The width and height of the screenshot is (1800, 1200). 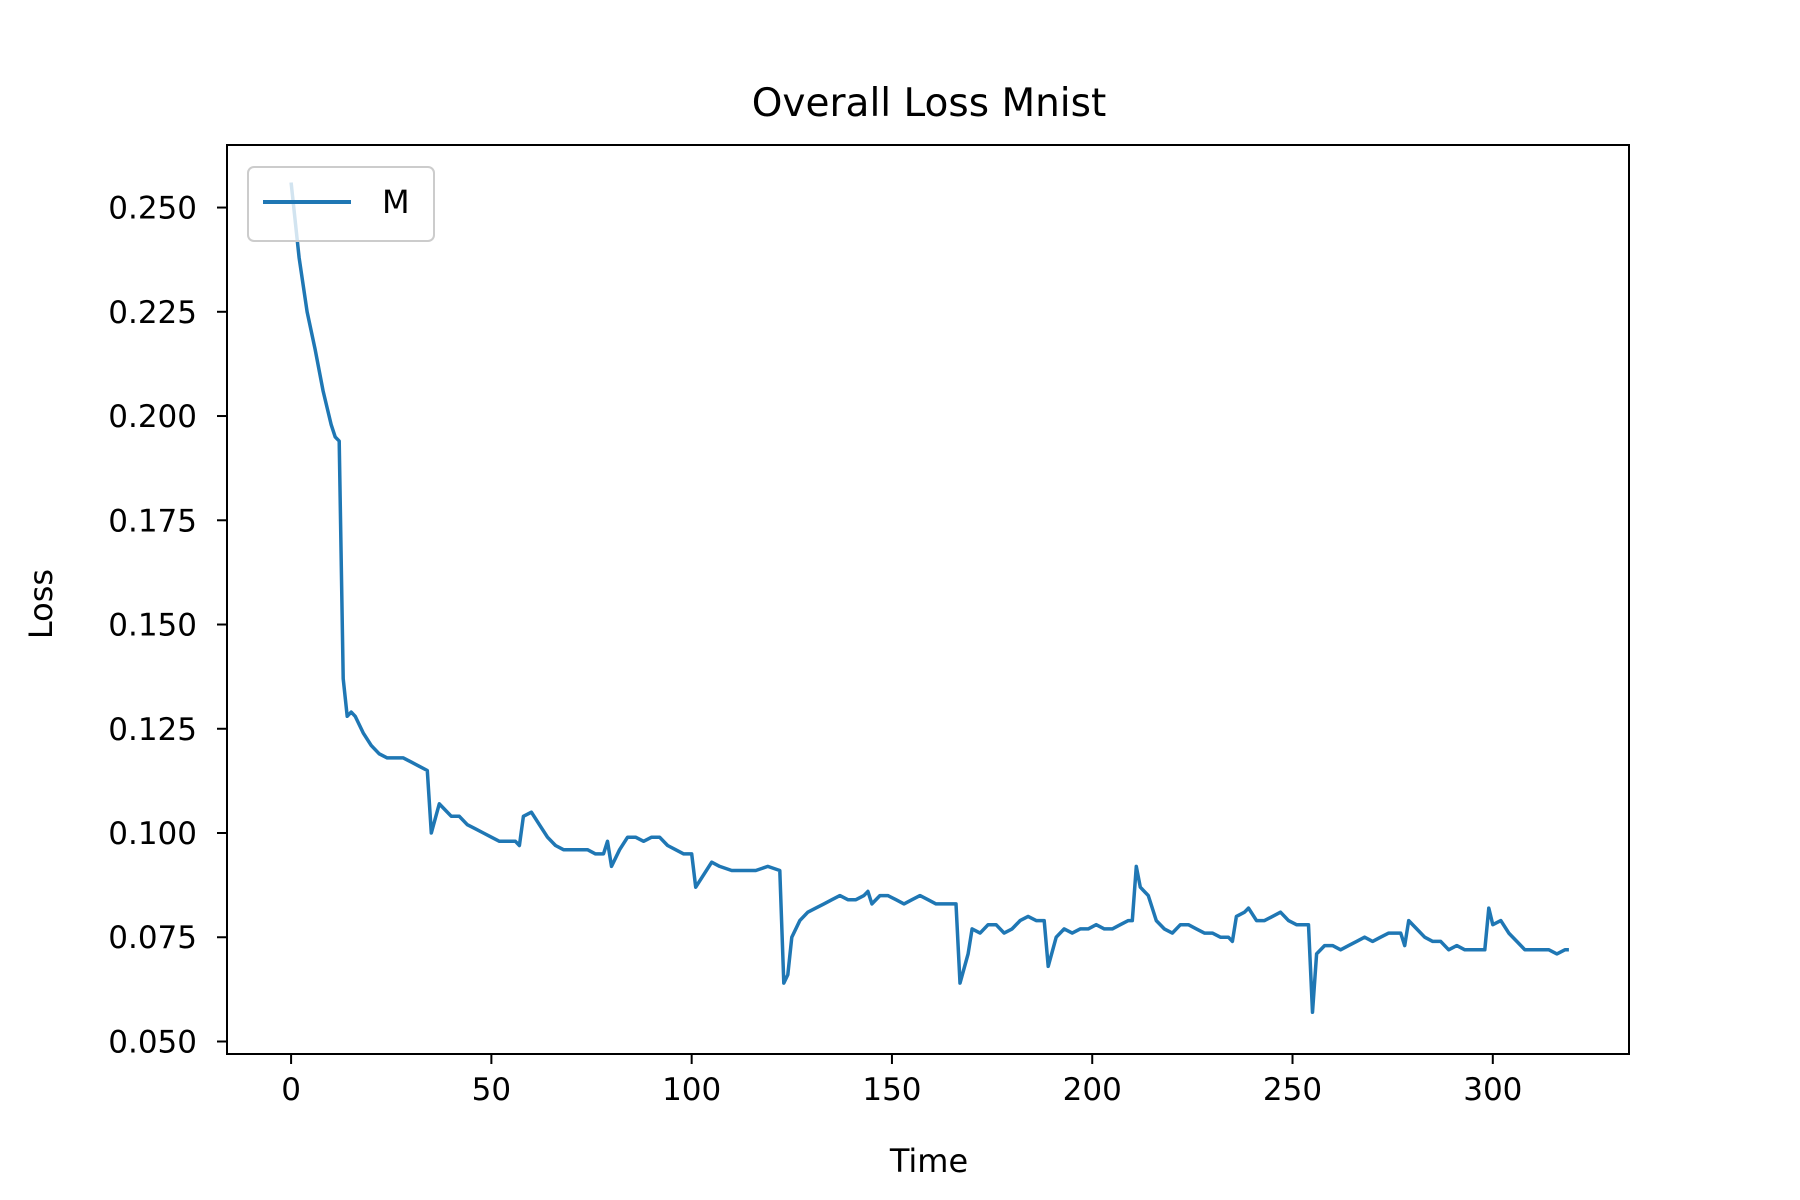 I want to click on legend-label: M, so click(x=396, y=202).